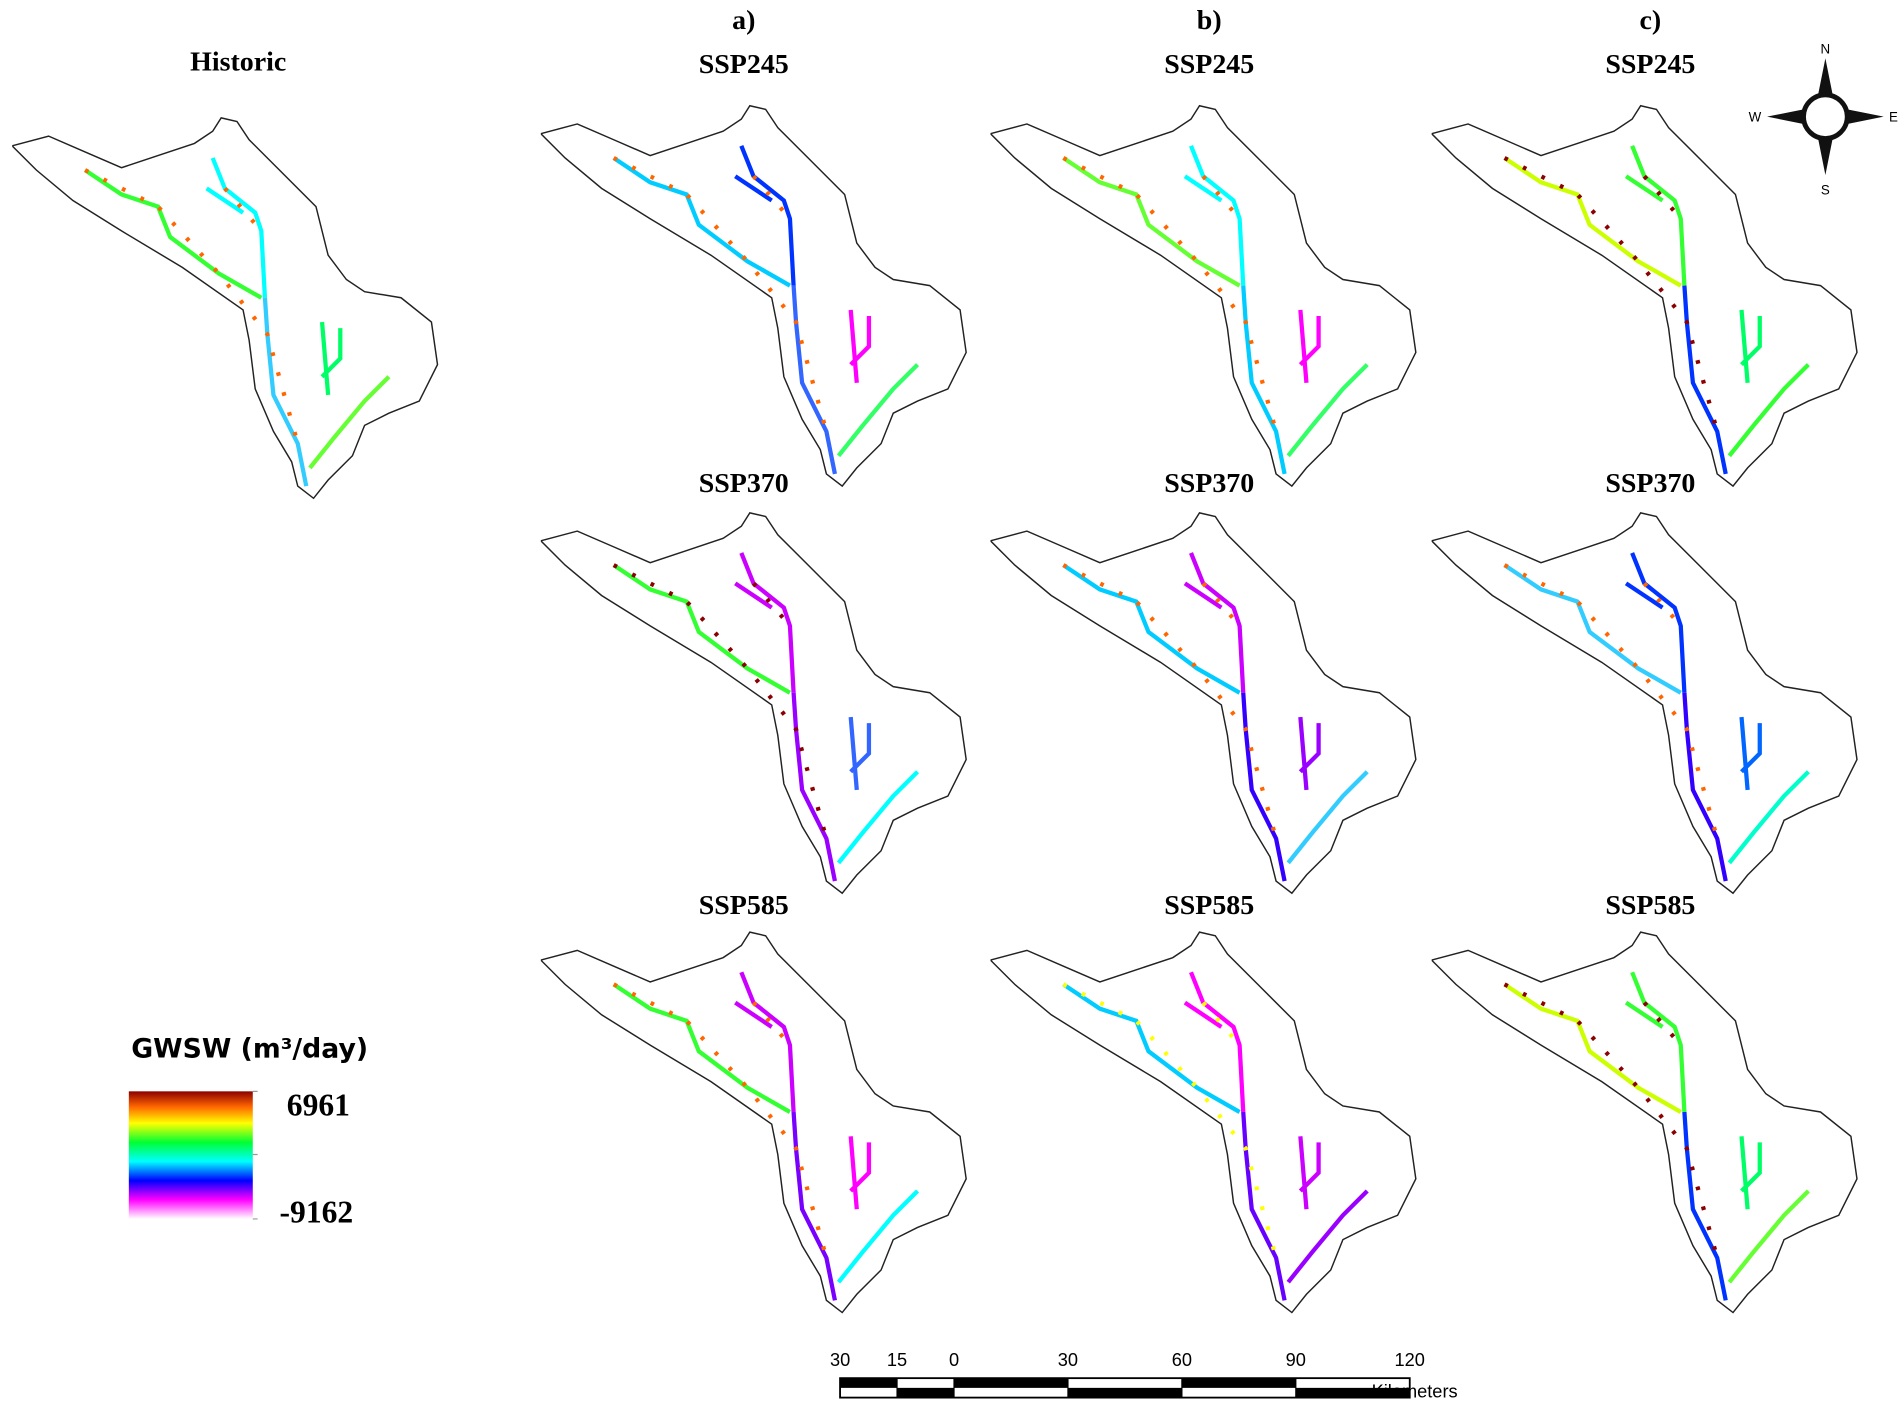  Describe the element at coordinates (238, 61) in the screenshot. I see `panel-title: Historic` at that location.